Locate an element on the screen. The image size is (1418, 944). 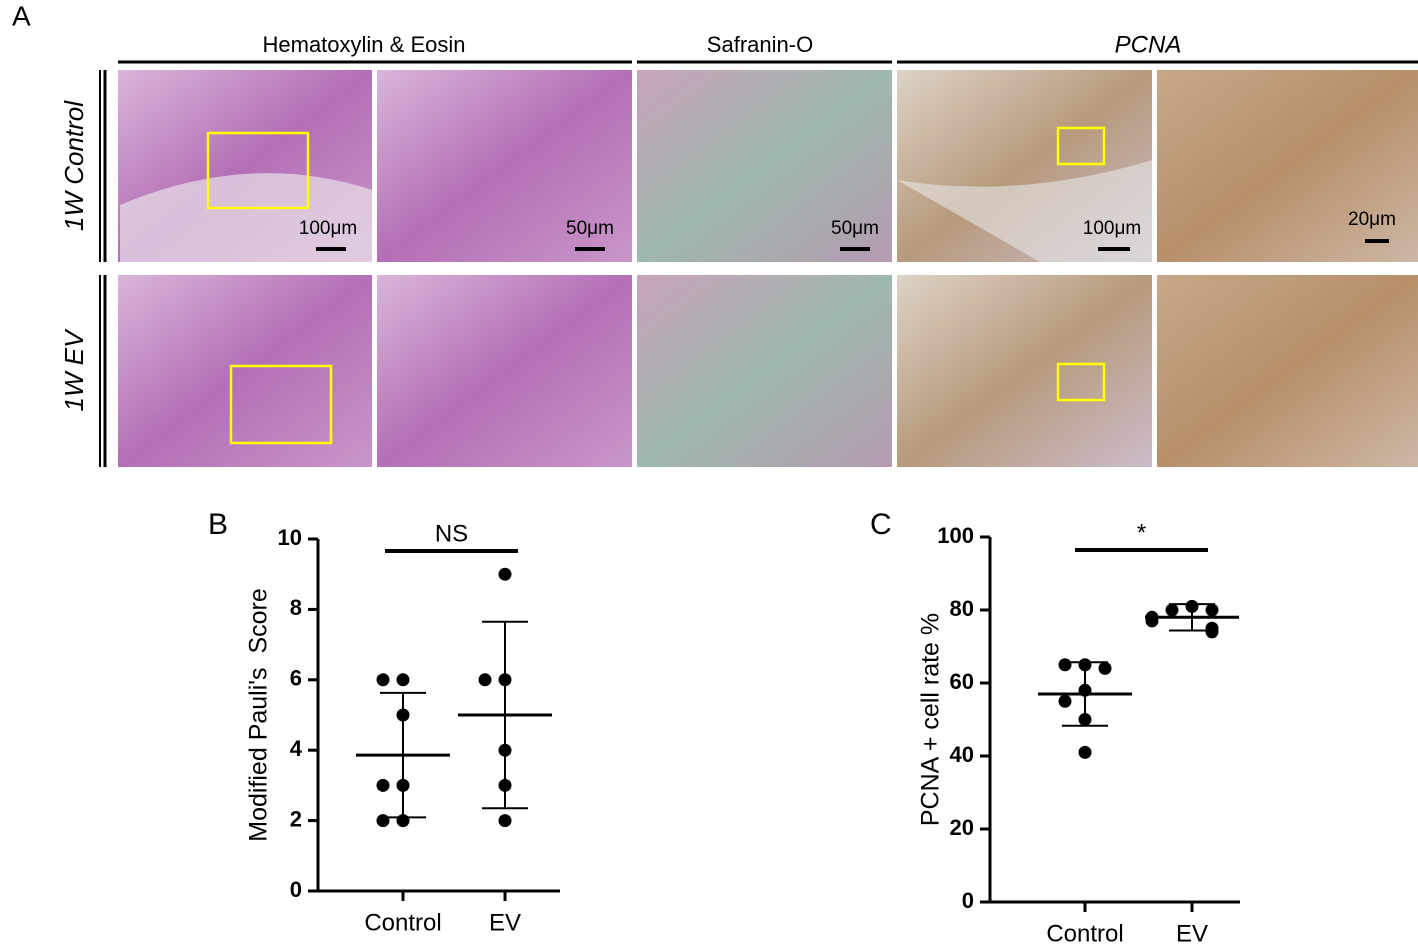
row-label: 1W EV is located at coordinates (74, 370).